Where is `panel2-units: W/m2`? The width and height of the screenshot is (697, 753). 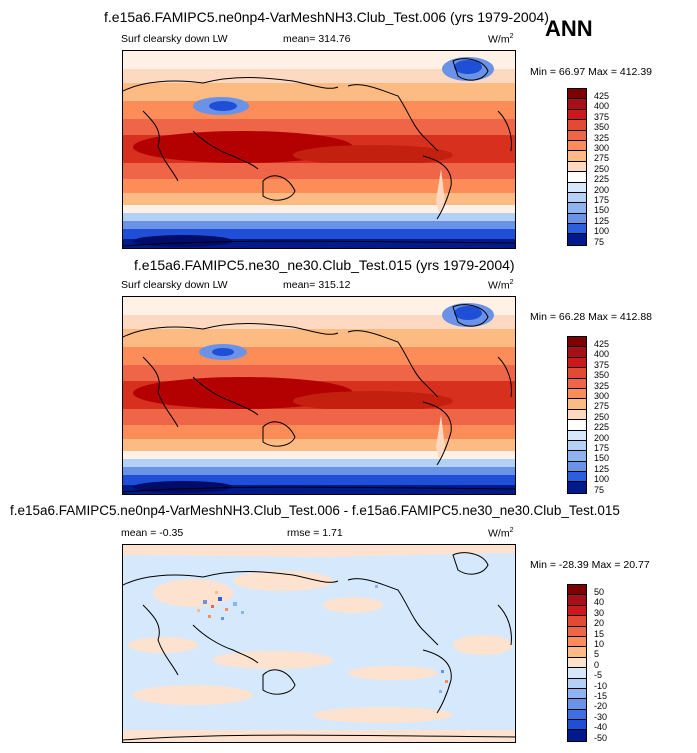 panel2-units: W/m2 is located at coordinates (501, 285).